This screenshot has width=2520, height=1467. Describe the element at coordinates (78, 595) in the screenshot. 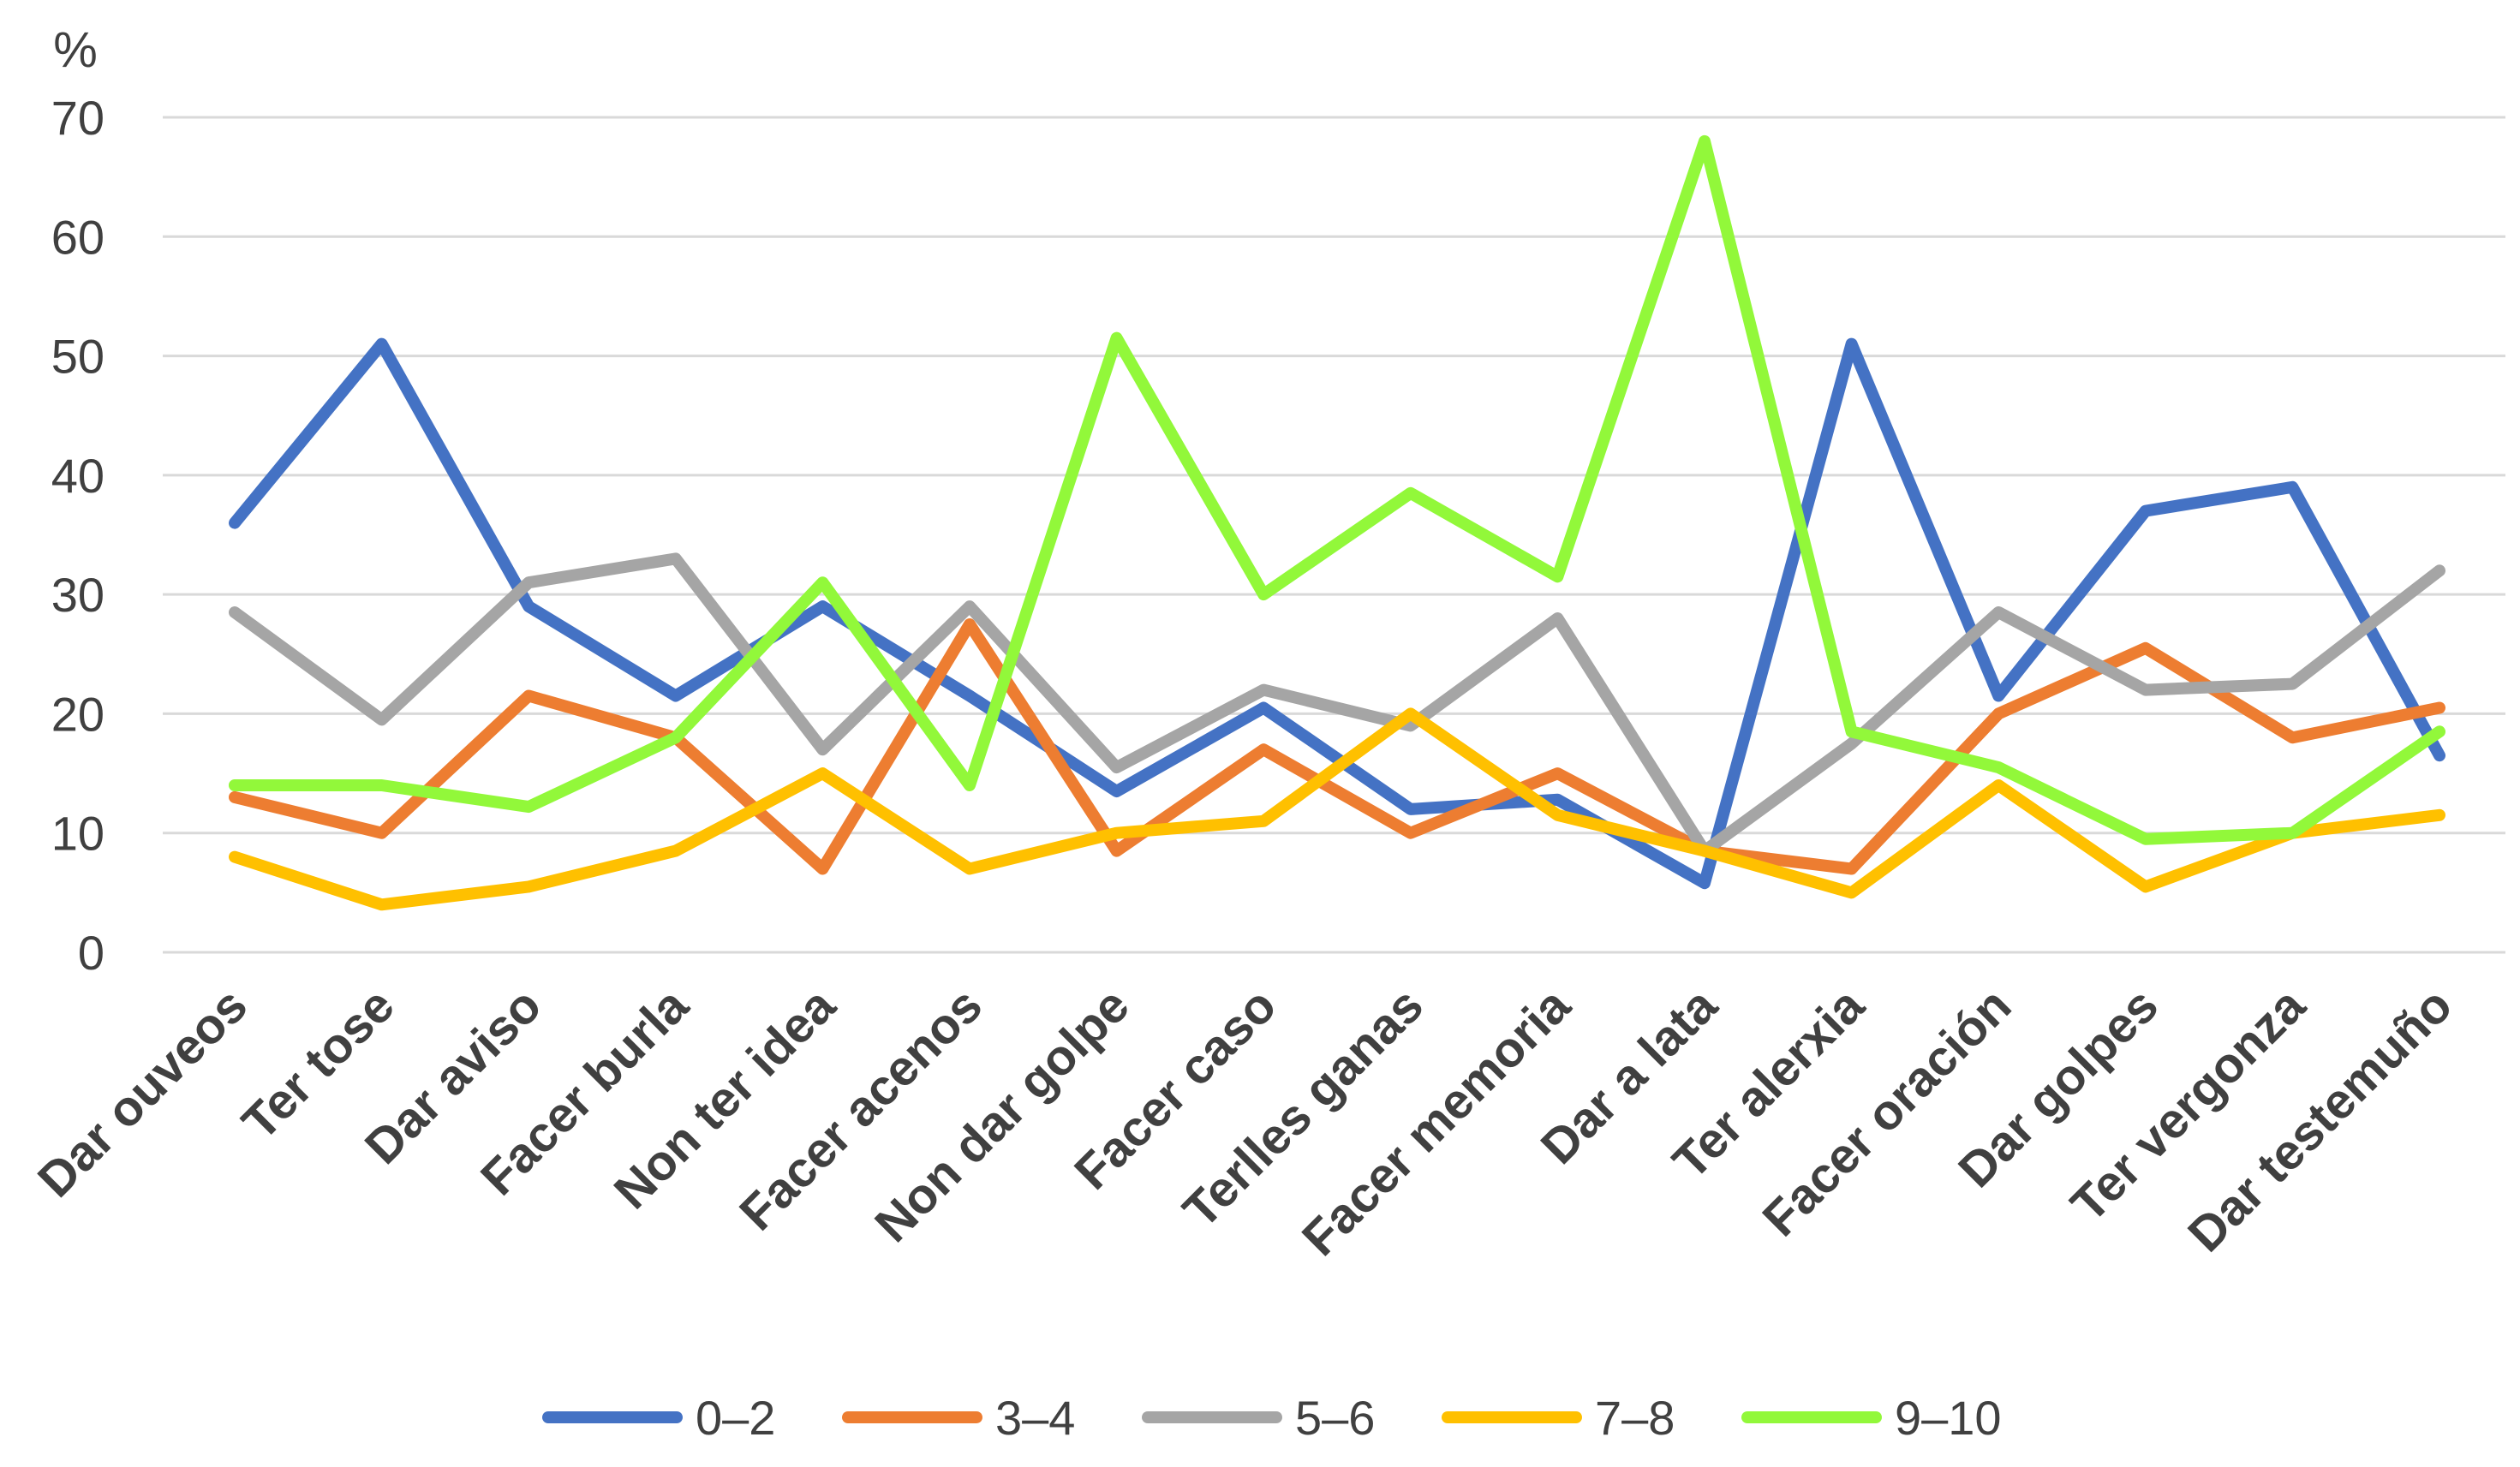

I see `y-tick-label: 30` at that location.